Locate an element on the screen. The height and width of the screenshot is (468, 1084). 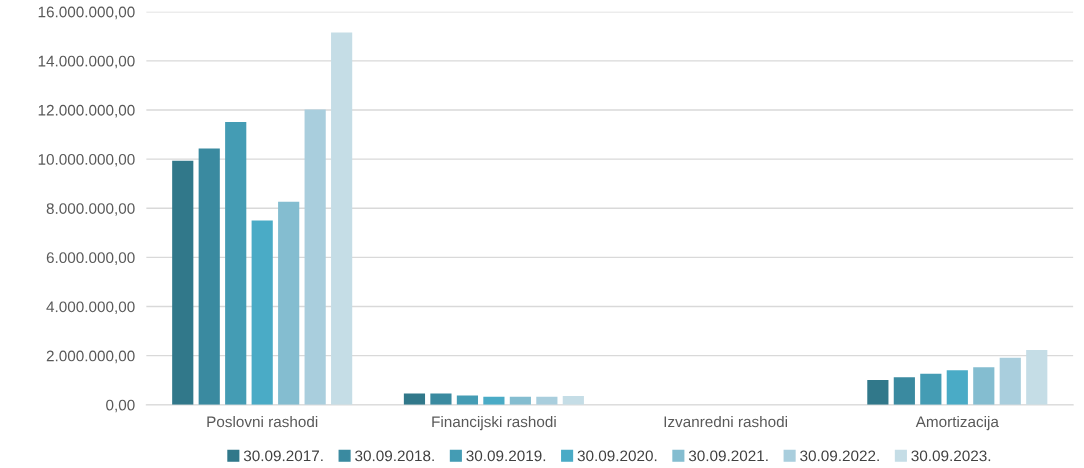
y-tick-label: 4.000.000,00 is located at coordinates (90, 308).